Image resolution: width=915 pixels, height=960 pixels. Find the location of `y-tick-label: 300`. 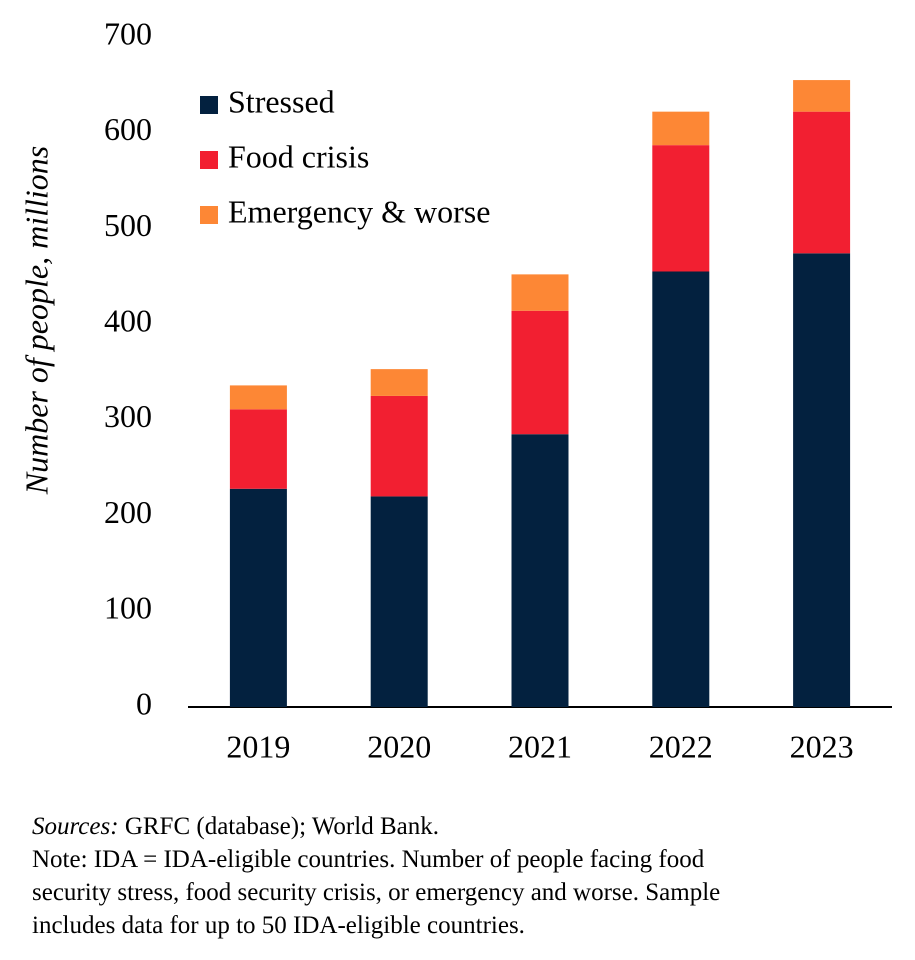

y-tick-label: 300 is located at coordinates (128, 416).